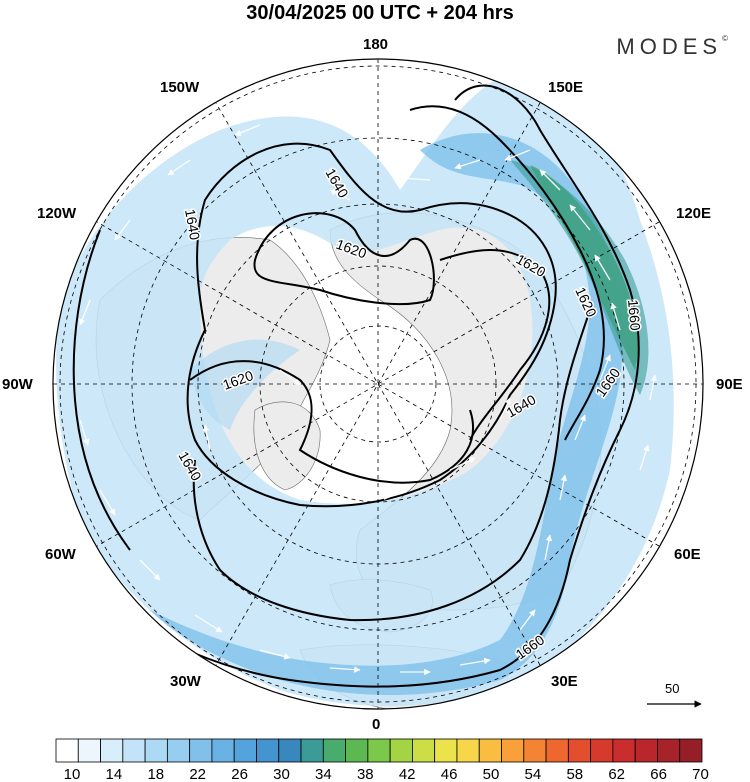 The height and width of the screenshot is (782, 750). I want to click on reference-vector-label: 50, so click(672, 688).